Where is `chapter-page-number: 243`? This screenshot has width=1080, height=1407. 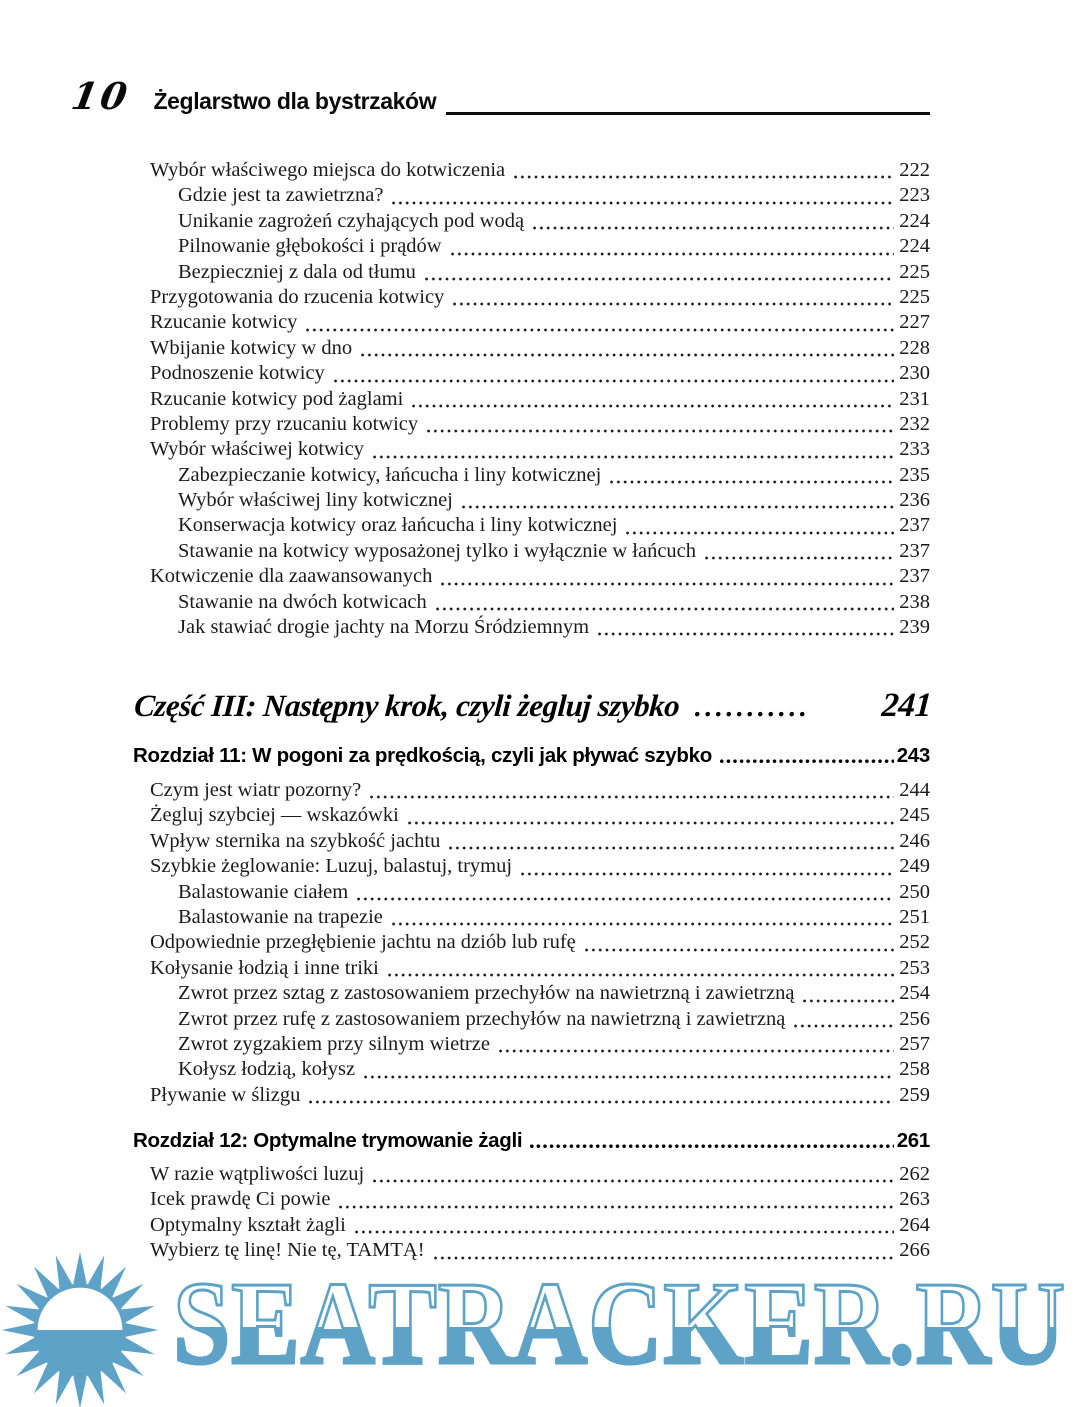 chapter-page-number: 243 is located at coordinates (913, 755).